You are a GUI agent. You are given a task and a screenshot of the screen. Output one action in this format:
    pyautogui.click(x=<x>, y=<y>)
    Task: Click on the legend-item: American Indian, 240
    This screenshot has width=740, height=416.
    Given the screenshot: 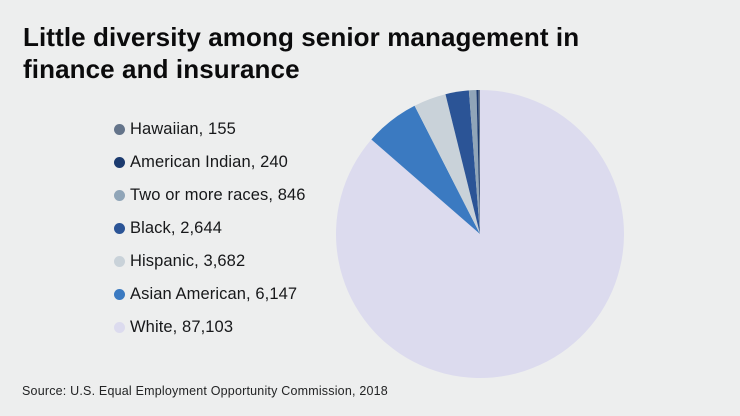 What is the action you would take?
    pyautogui.click(x=210, y=162)
    